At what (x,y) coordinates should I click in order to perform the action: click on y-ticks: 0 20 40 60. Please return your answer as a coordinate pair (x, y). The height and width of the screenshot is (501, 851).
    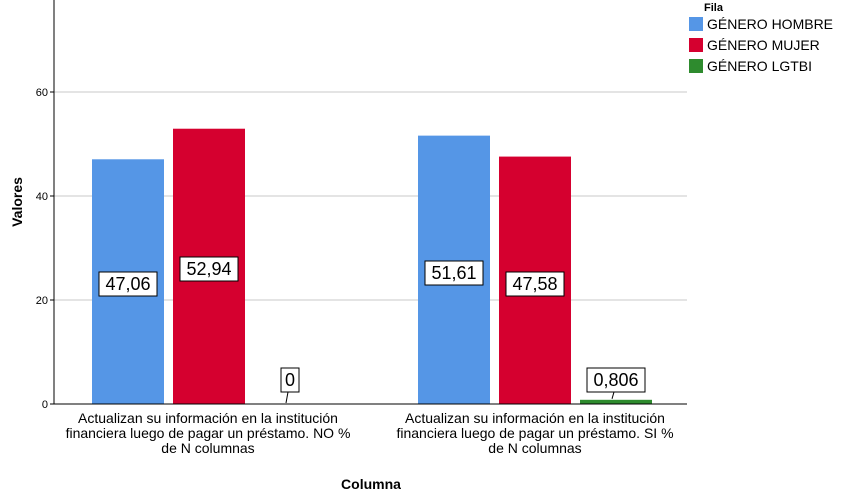
    Looking at the image, I should click on (45, 249).